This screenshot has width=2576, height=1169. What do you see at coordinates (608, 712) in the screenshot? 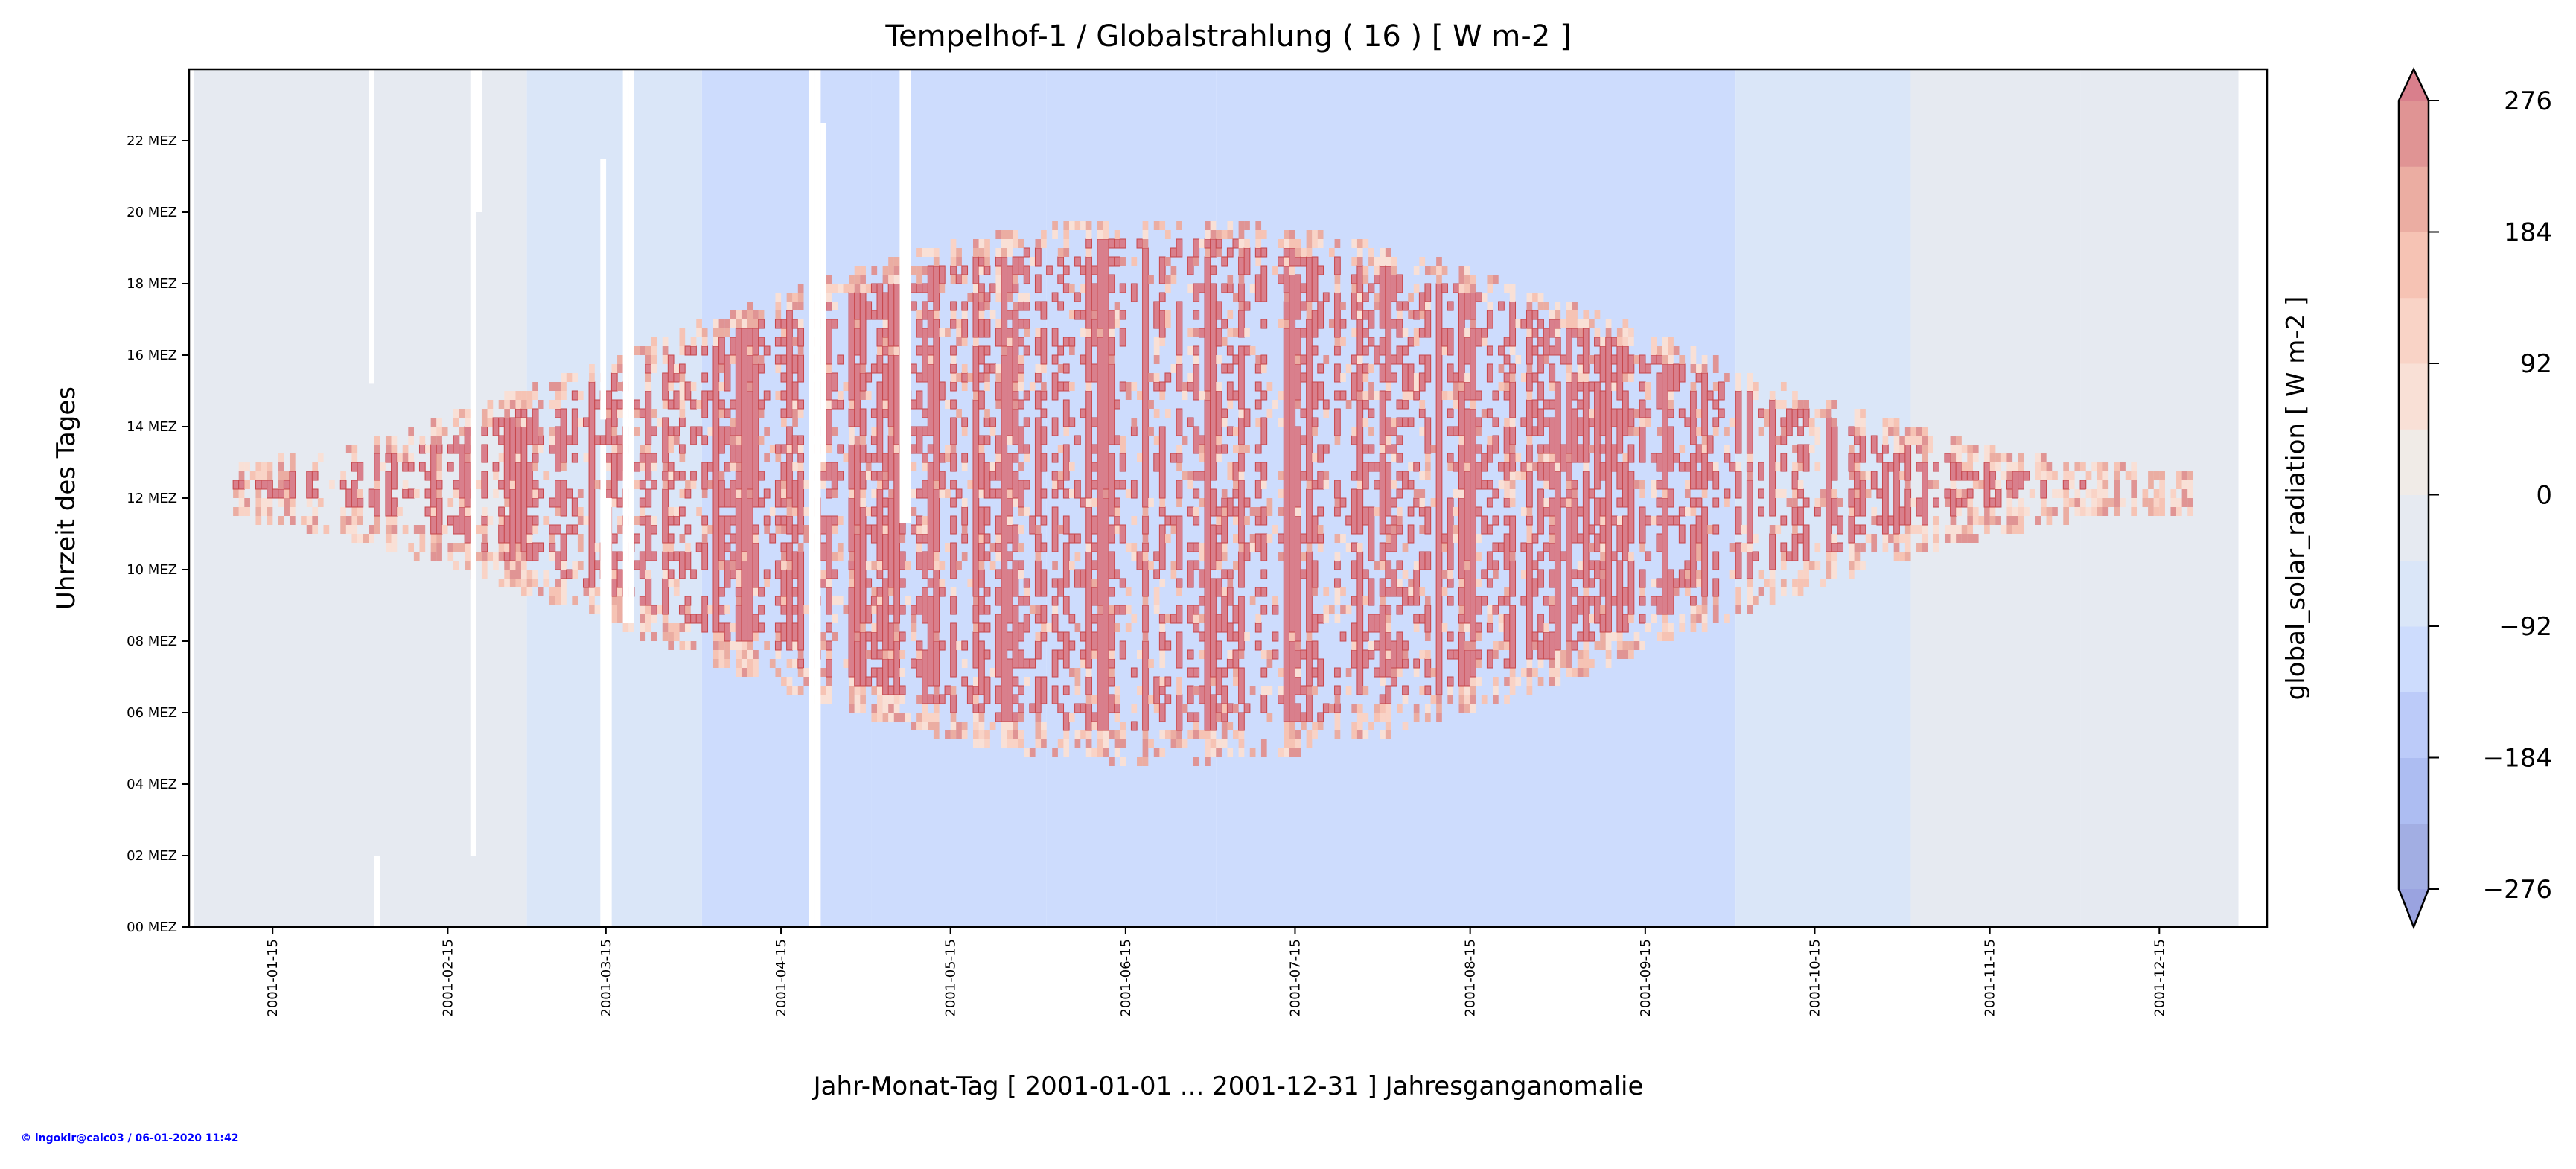
I see `missing-data-gap` at bounding box center [608, 712].